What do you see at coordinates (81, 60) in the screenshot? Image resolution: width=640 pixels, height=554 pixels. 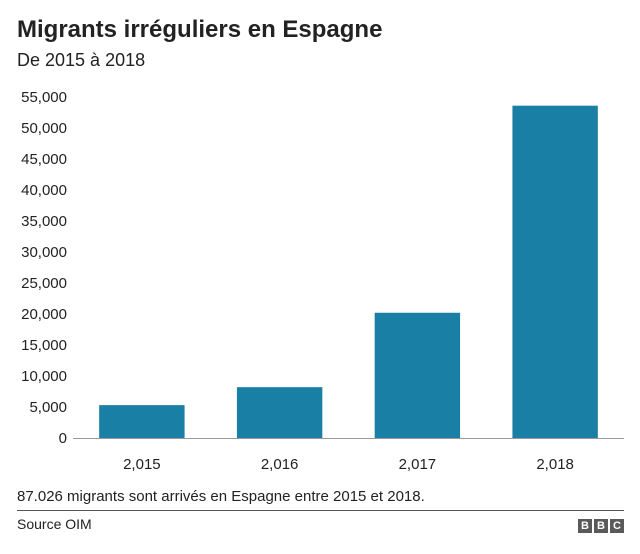 I see `chart-subtitle: De 2015 à 2018` at bounding box center [81, 60].